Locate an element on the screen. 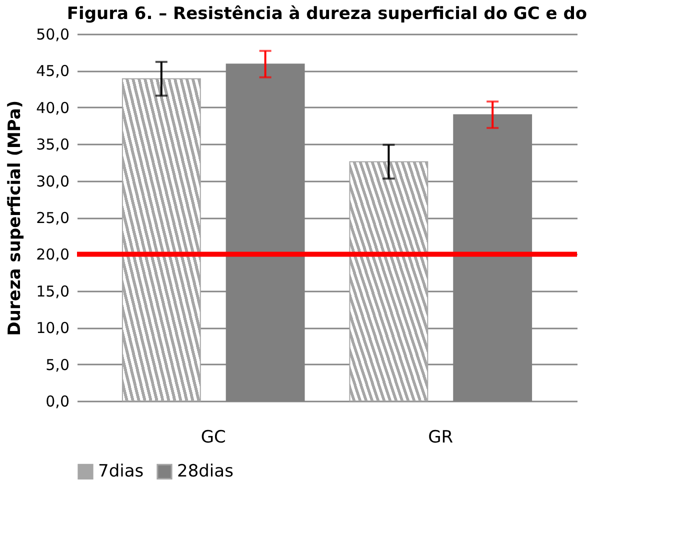 The image size is (678, 533). y-tick-label: 25,0 is located at coordinates (53, 218).